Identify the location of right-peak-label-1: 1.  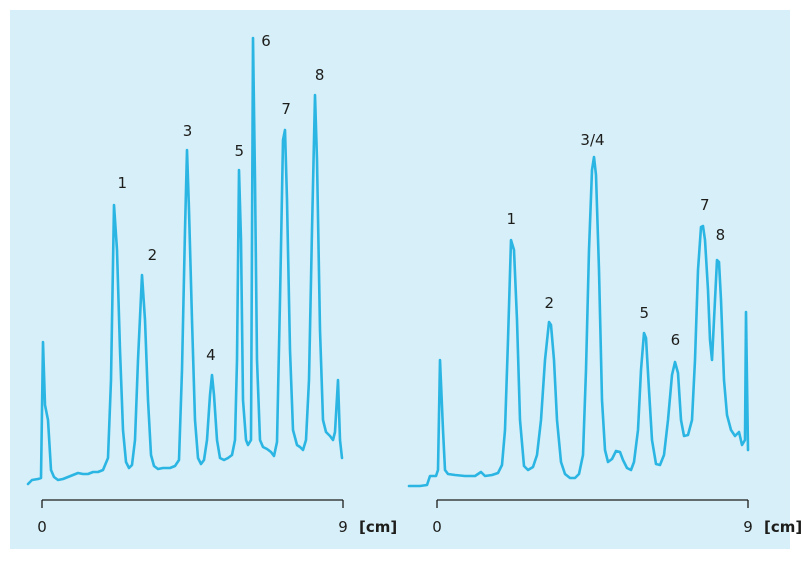
(512, 219).